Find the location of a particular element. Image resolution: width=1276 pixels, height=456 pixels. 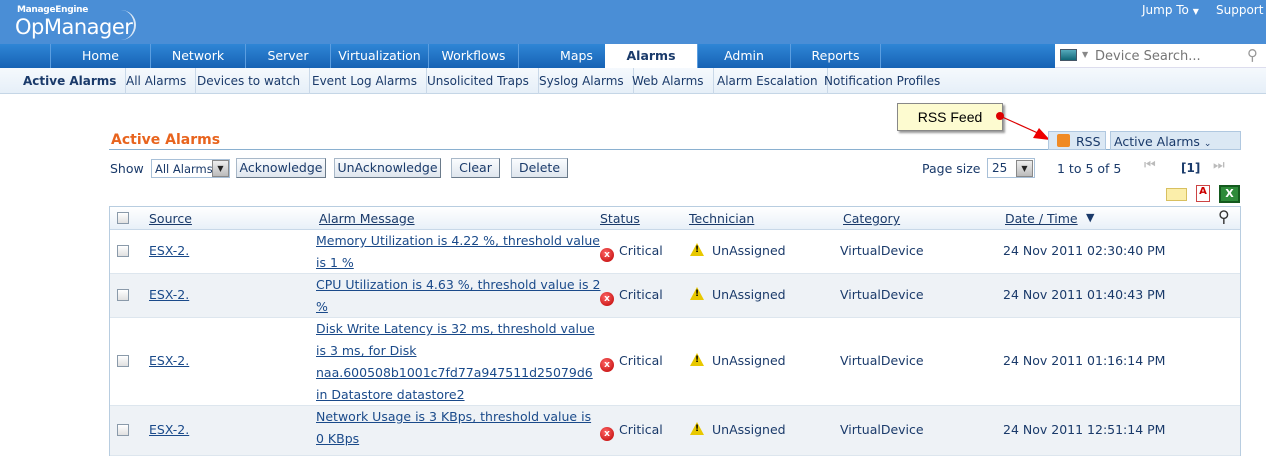

rss-label: RSS is located at coordinates (1088, 141).